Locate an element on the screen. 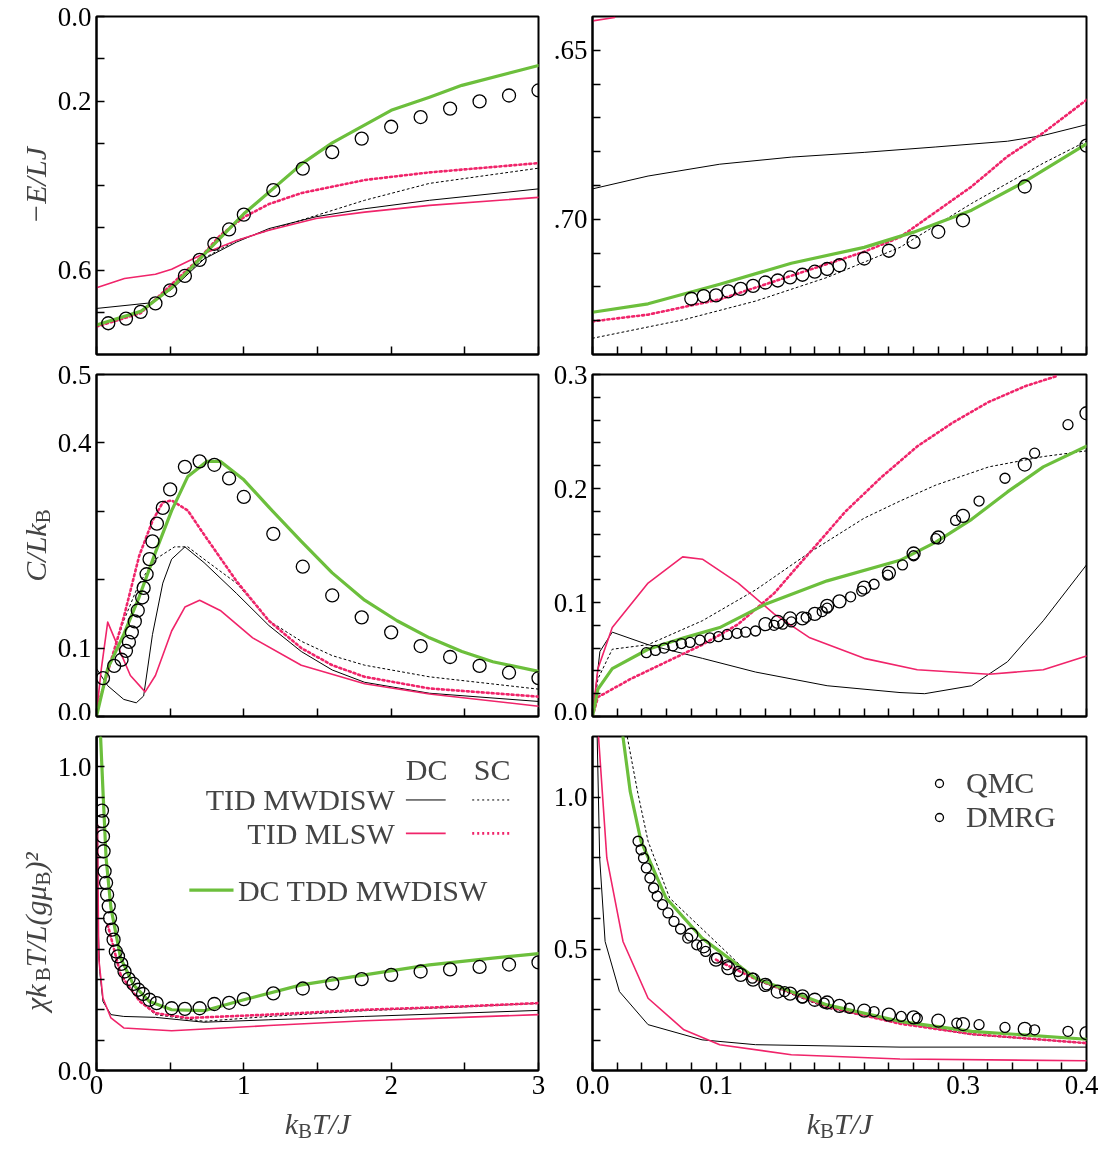  x-tick-label: 3 is located at coordinates (538, 1084).